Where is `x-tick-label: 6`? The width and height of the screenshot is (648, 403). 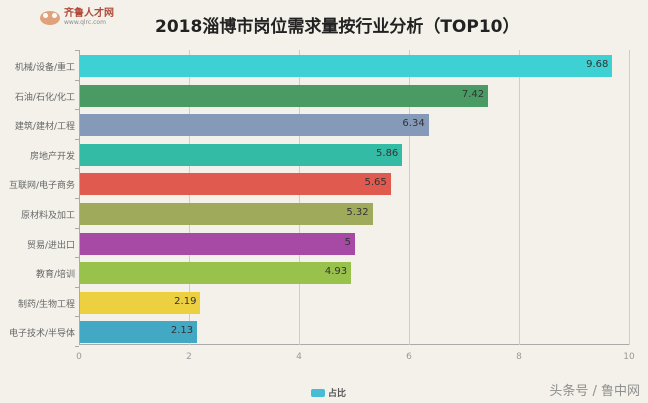 x-tick-label: 6 is located at coordinates (409, 357).